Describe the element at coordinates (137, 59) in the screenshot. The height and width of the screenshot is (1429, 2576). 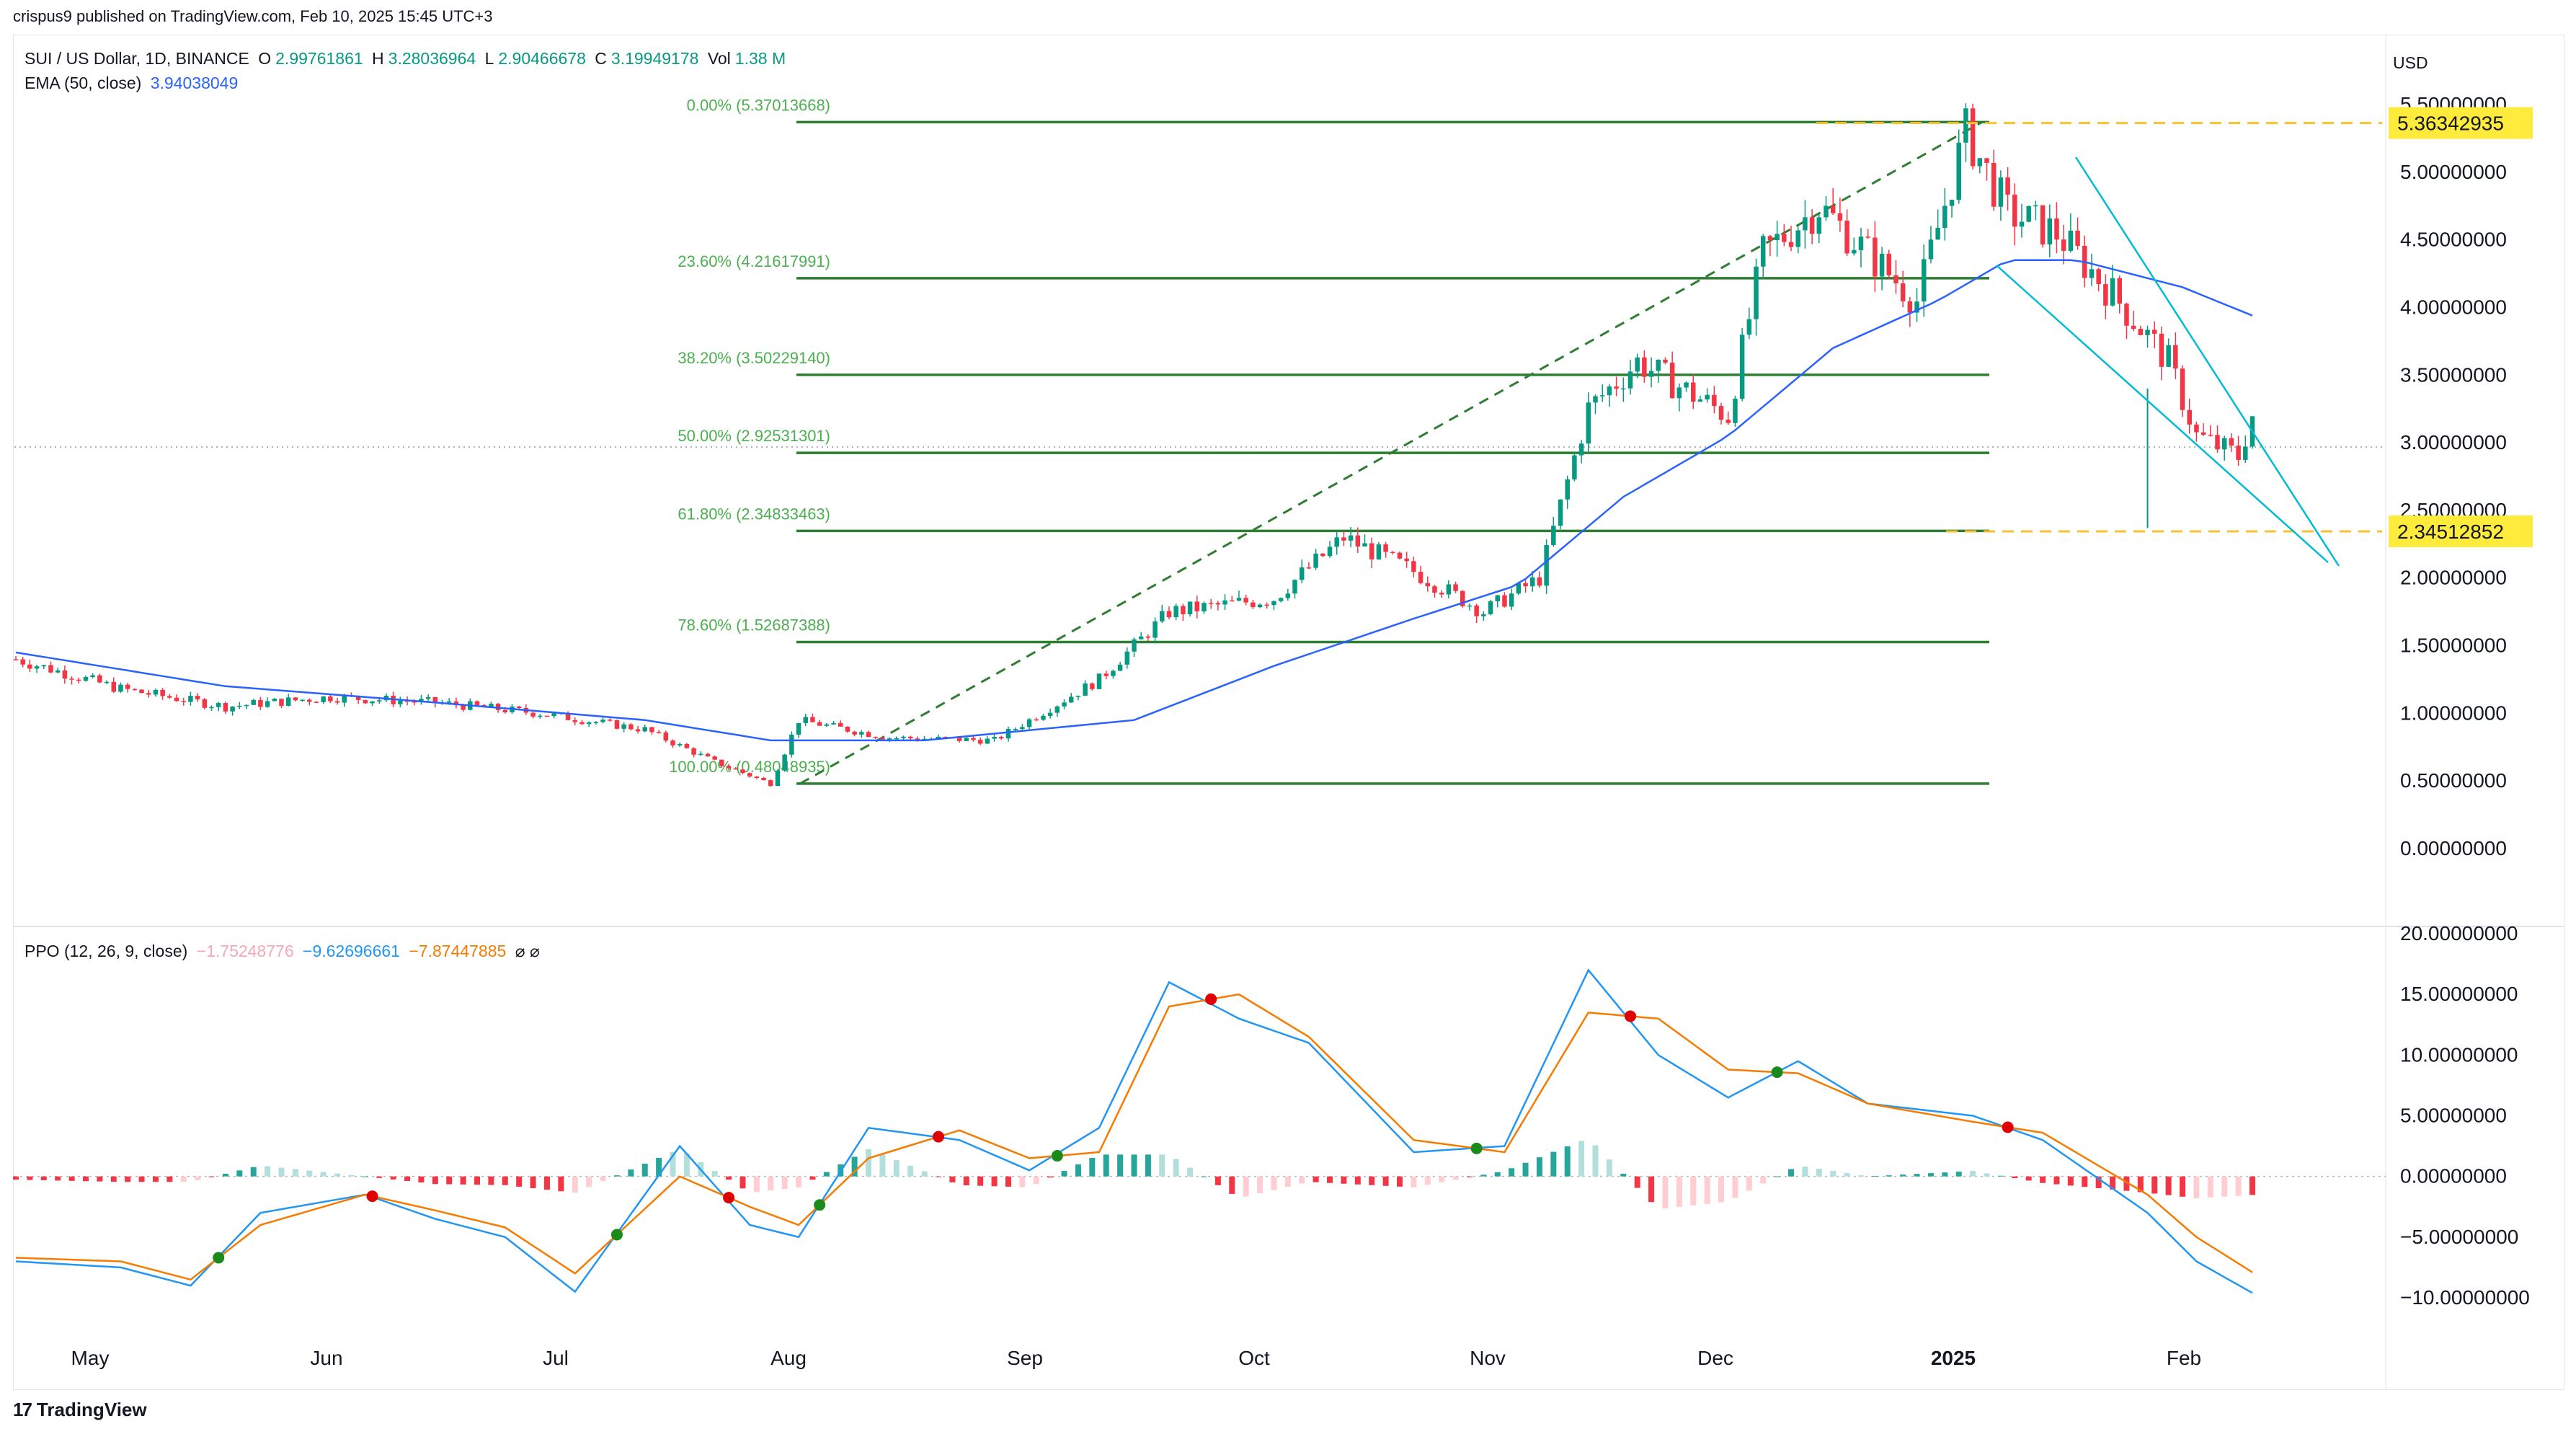
I see `symbol-name: SUI / US Dollar, 1D, BINANCE` at that location.